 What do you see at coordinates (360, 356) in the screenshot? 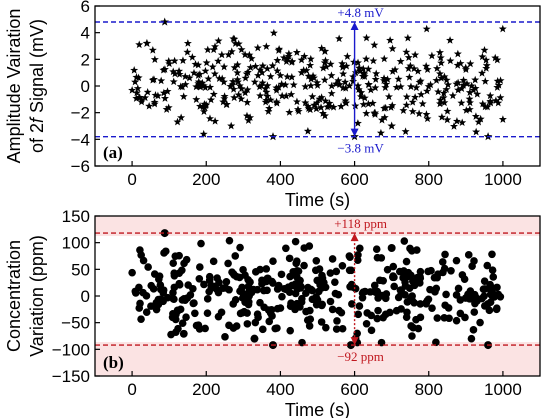
I see `reference-label: −92 ppm` at bounding box center [360, 356].